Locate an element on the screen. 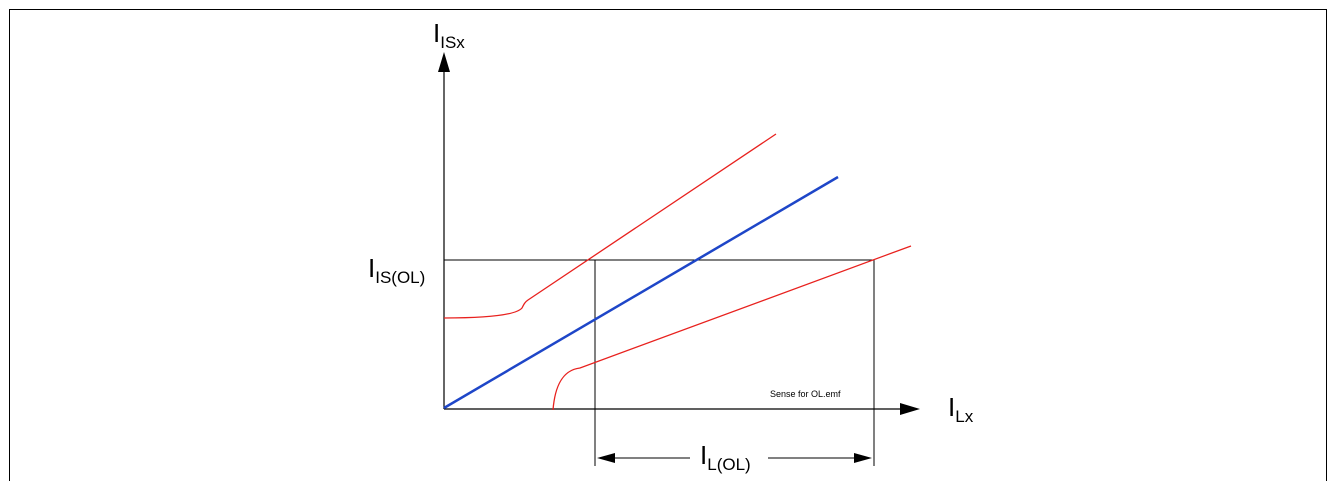 This screenshot has width=1327, height=481. l-ol-arrowhead-left is located at coordinates (606, 458).